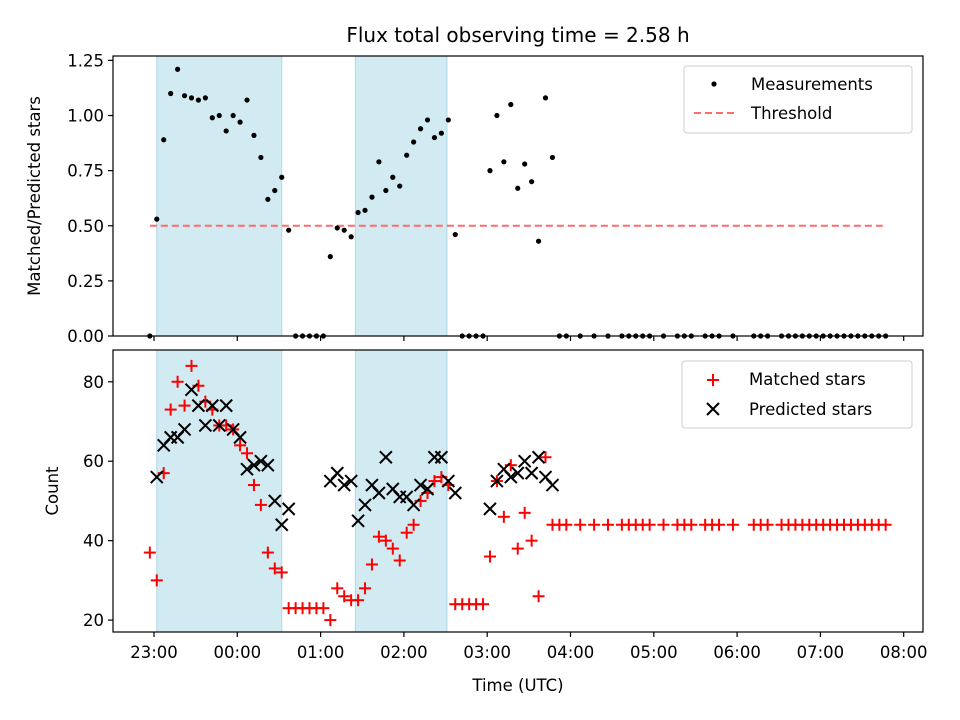 This screenshot has width=960, height=720. I want to click on top-y-axis-label: Matched/Predicted stars, so click(34, 196).